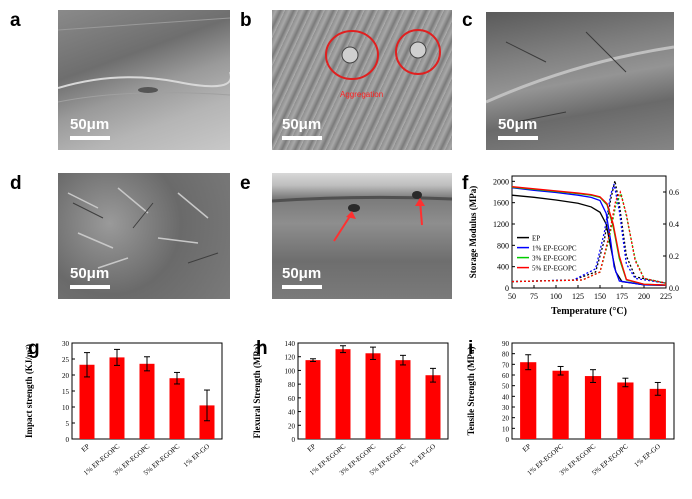 The height and width of the screenshot is (499, 692). I want to click on y-tick-label: 120, so click(290, 358).